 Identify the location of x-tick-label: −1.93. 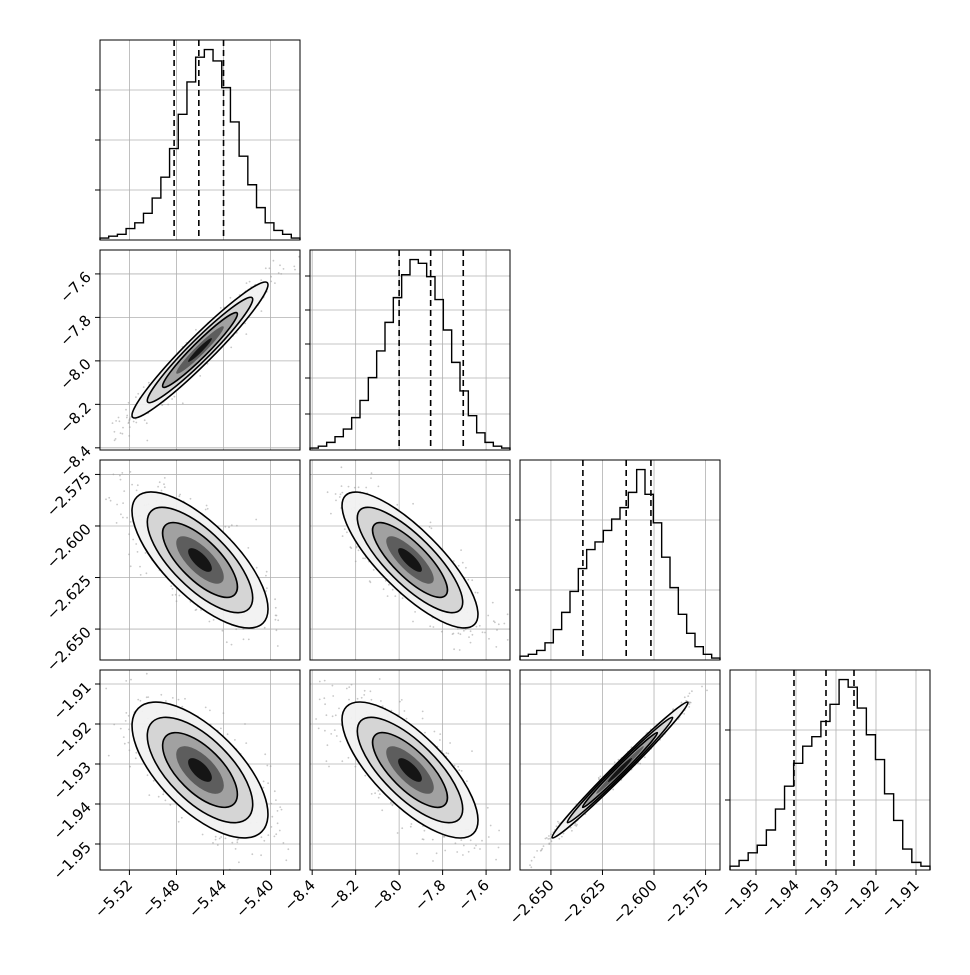
(820, 898).